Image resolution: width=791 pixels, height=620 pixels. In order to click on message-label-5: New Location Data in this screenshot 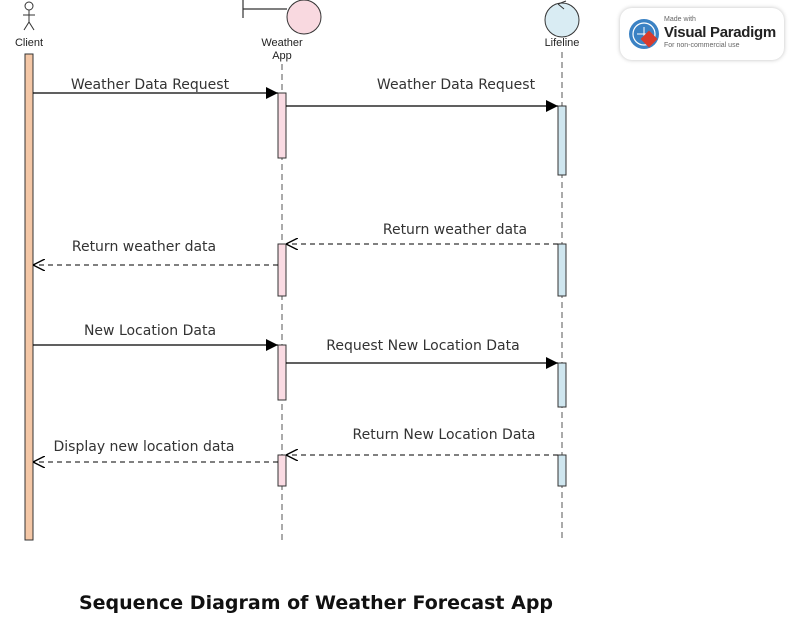, I will do `click(150, 331)`.